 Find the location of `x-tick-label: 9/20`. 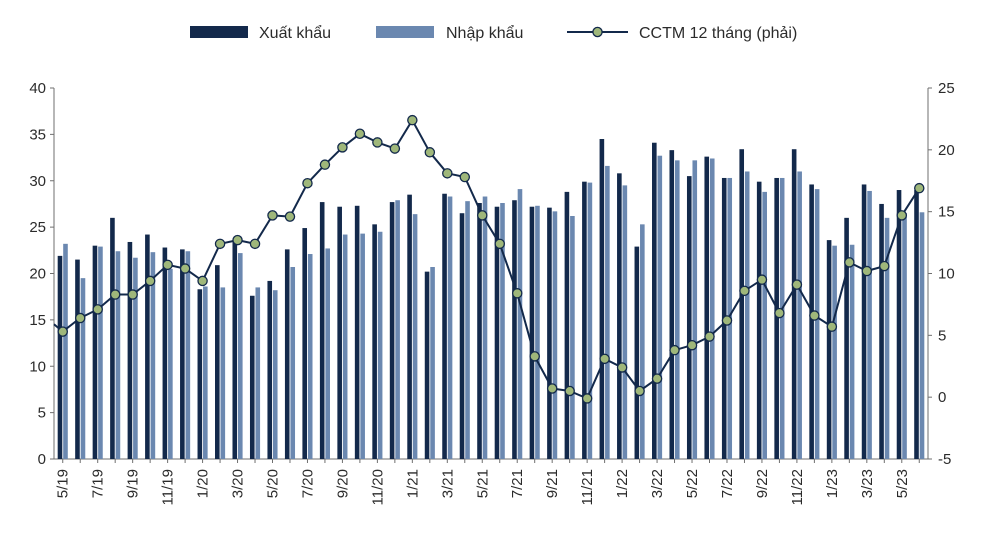

x-tick-label: 9/20 is located at coordinates (342, 483).